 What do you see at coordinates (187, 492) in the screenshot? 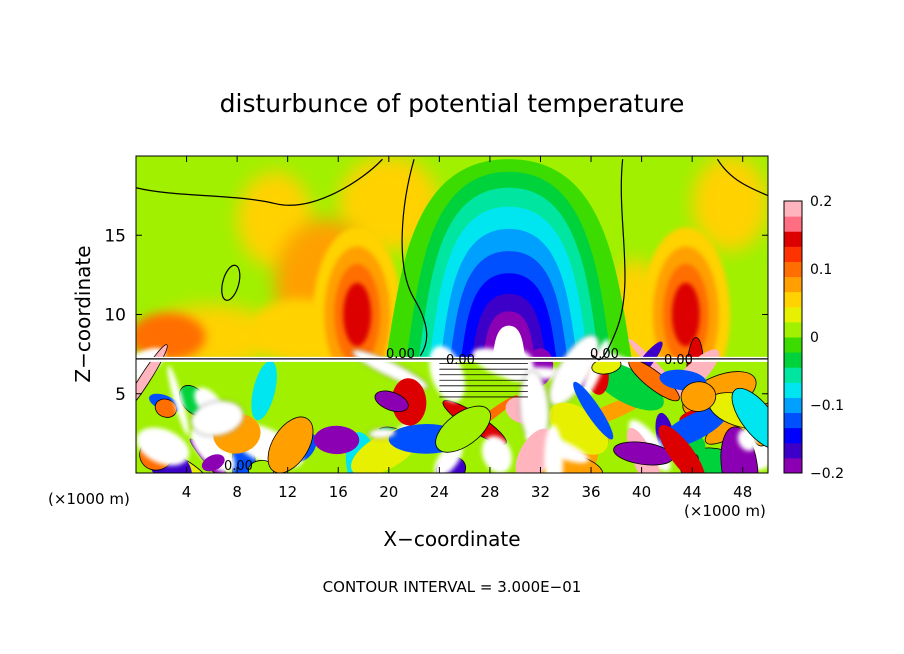
I see `x-tick-label: 4` at bounding box center [187, 492].